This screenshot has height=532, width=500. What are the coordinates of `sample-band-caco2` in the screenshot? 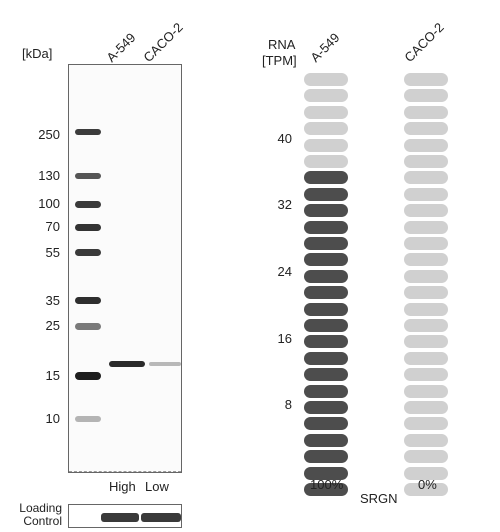 It's located at (165, 364).